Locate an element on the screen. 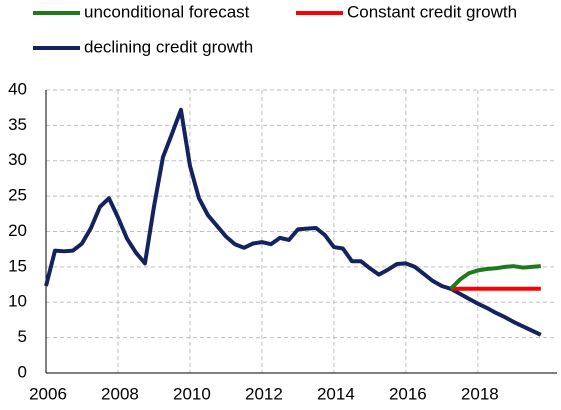 Image resolution: width=561 pixels, height=410 pixels. y-tick-label: 25 is located at coordinates (17, 195).